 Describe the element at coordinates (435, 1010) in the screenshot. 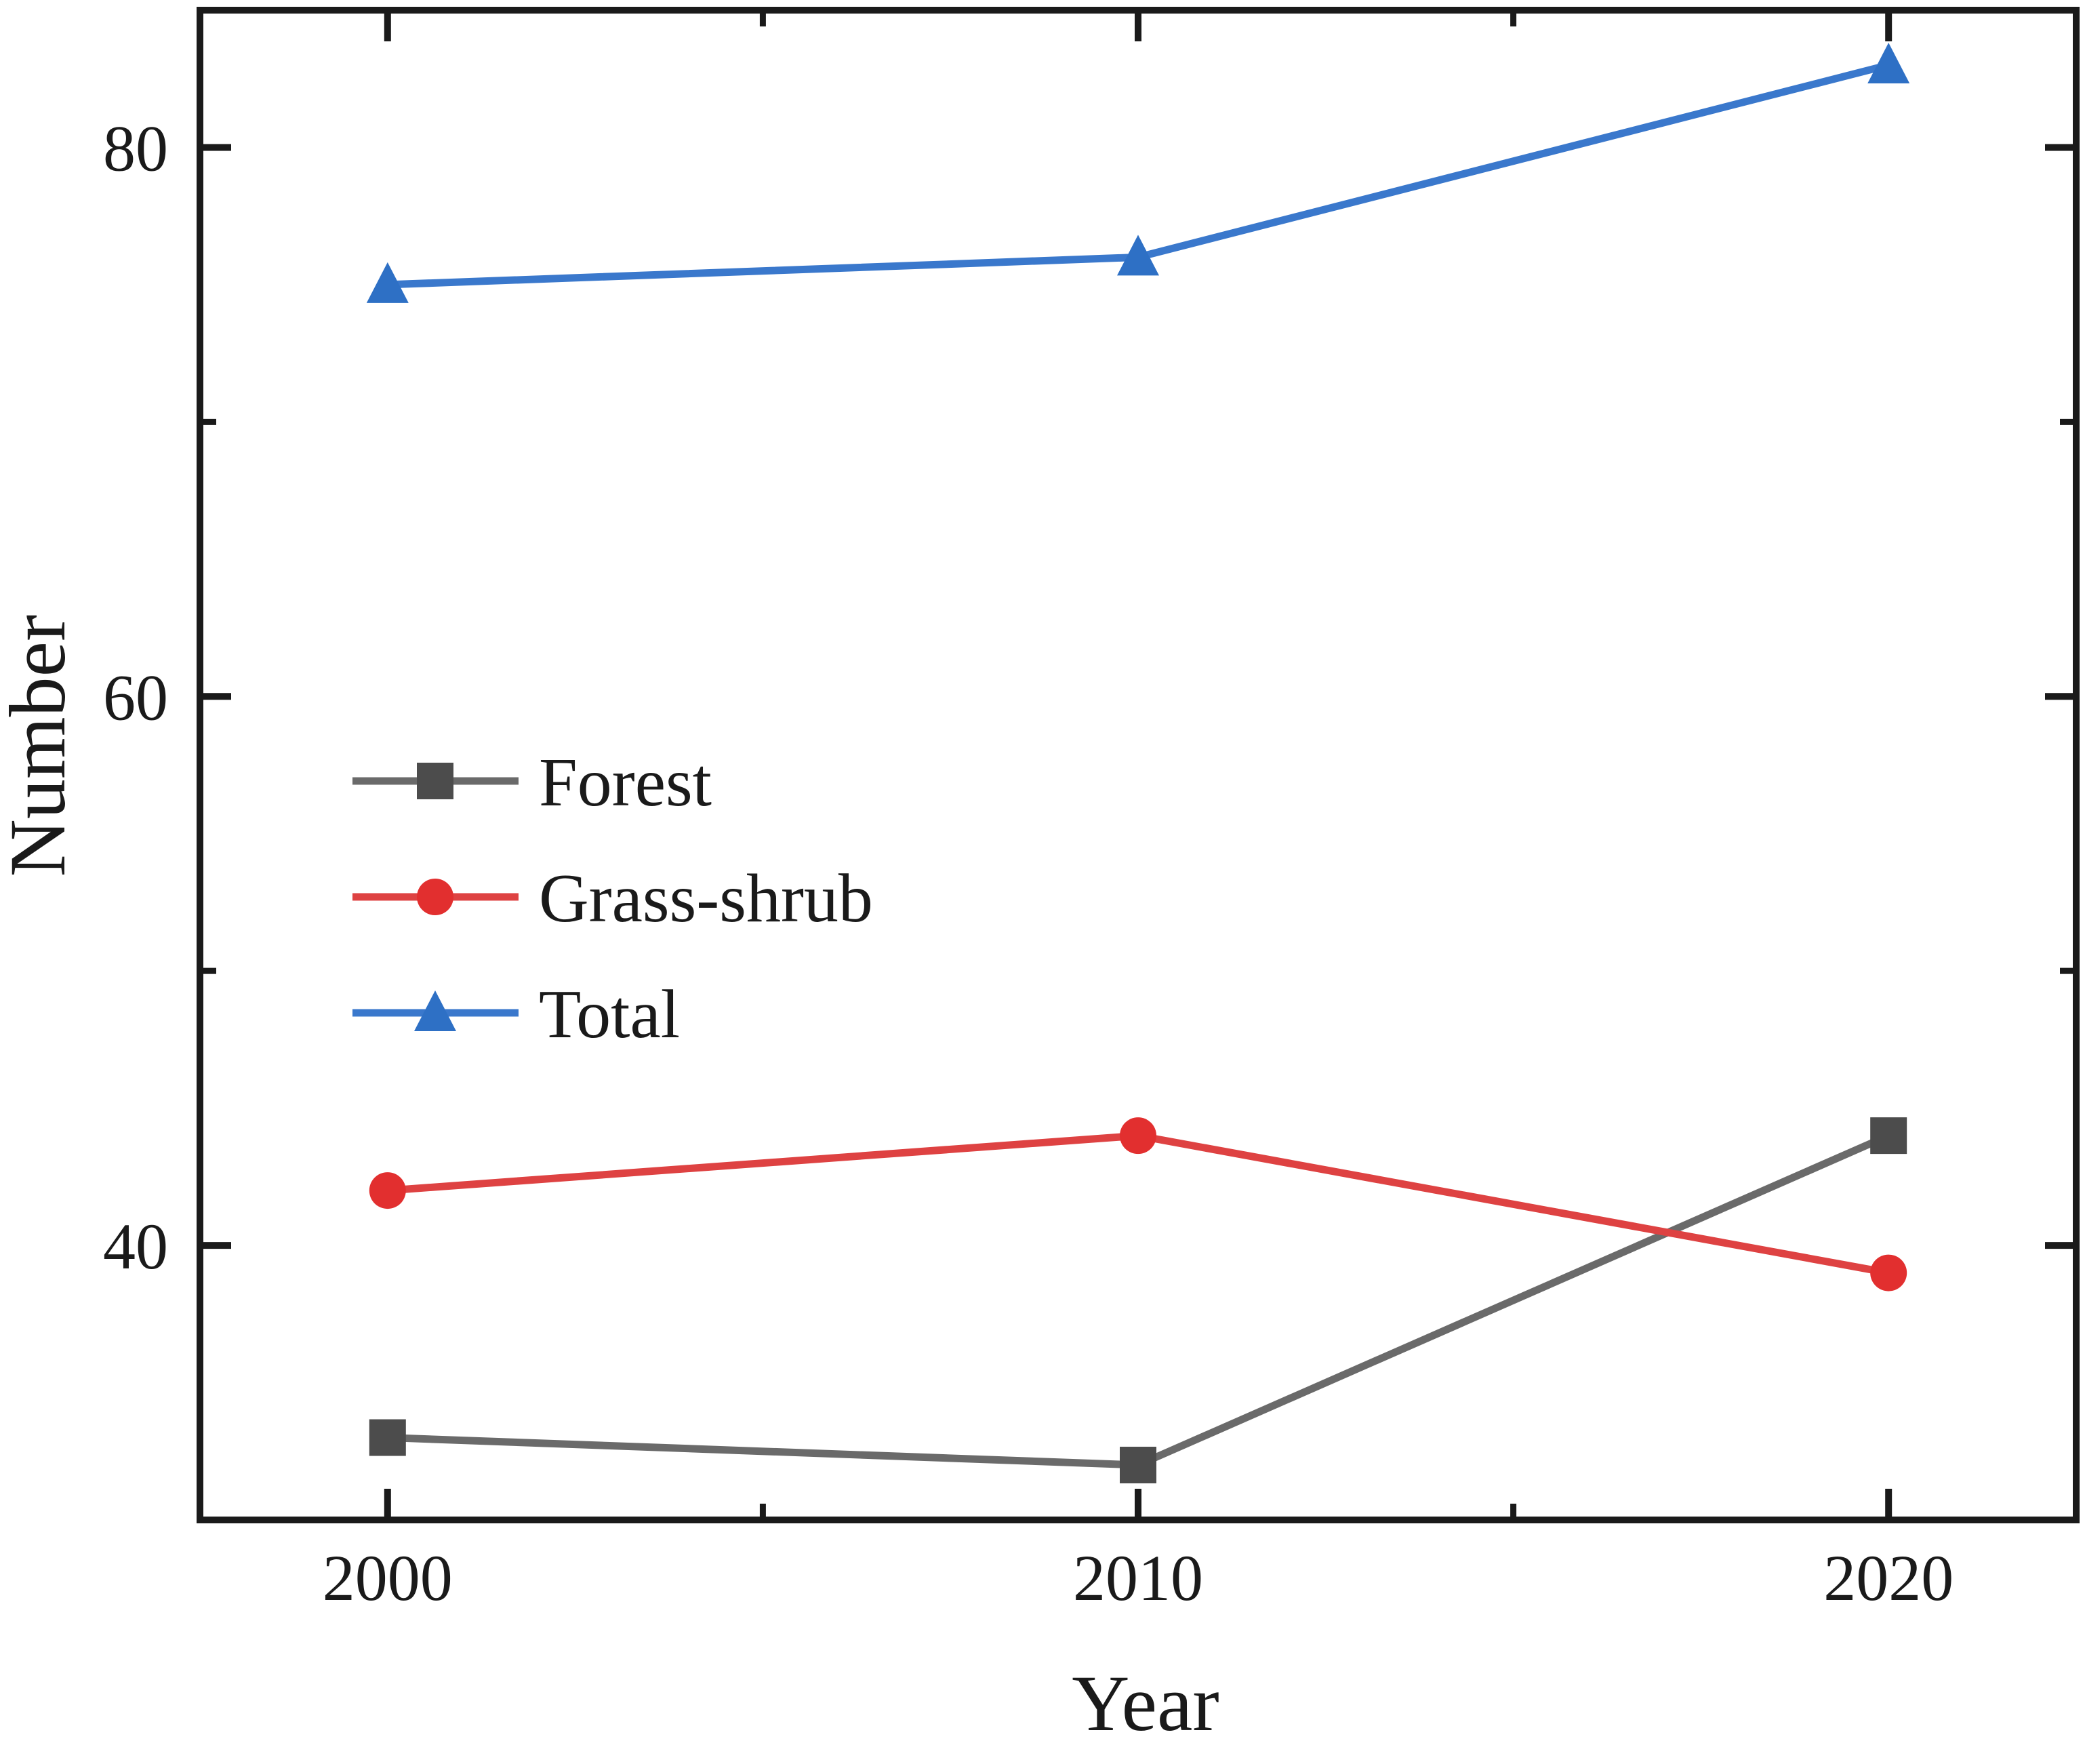

I see `legend-triangle-icon` at that location.